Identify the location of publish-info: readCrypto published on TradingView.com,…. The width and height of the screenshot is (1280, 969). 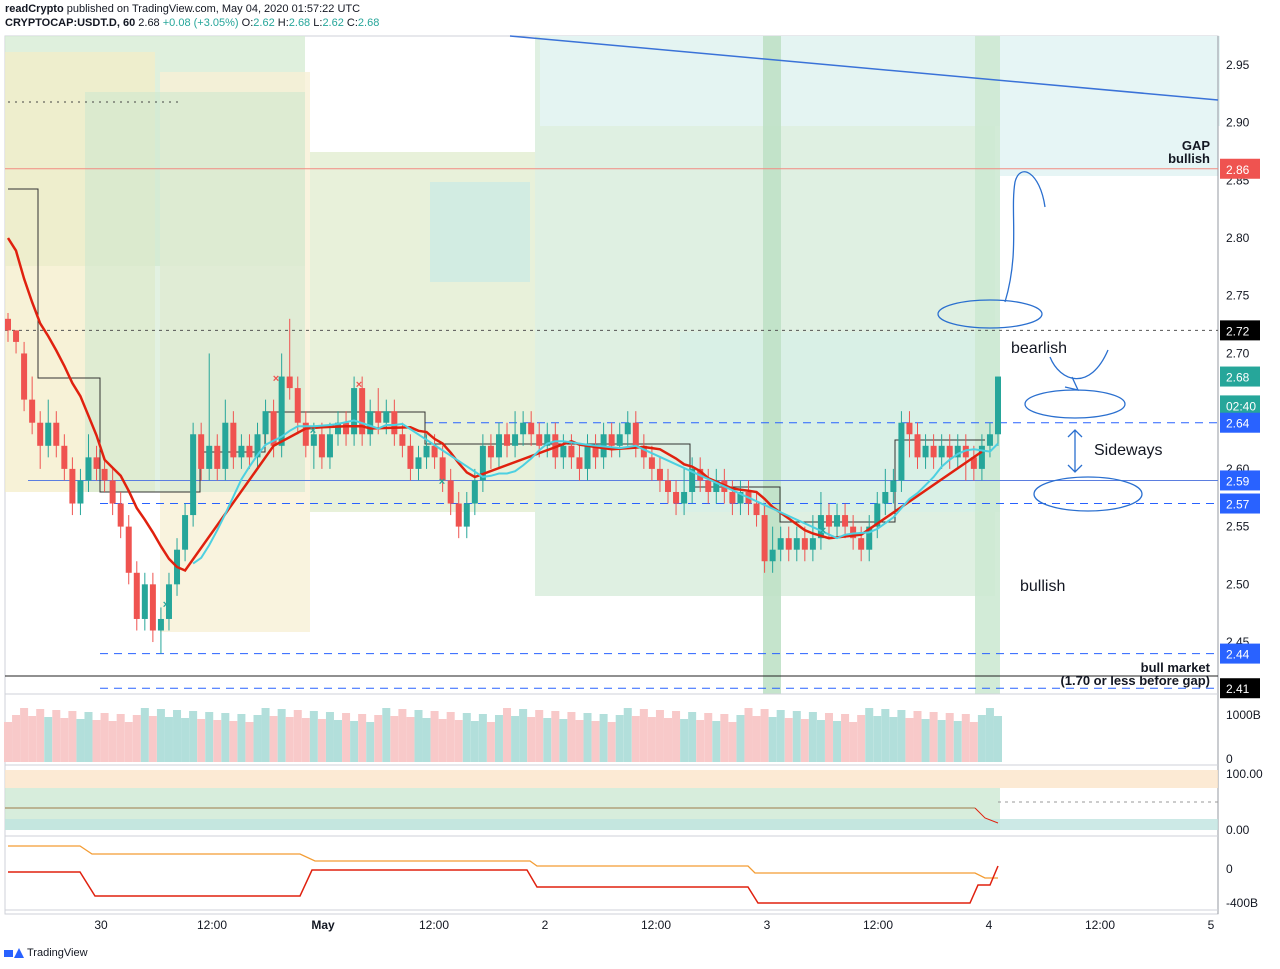
(182, 9).